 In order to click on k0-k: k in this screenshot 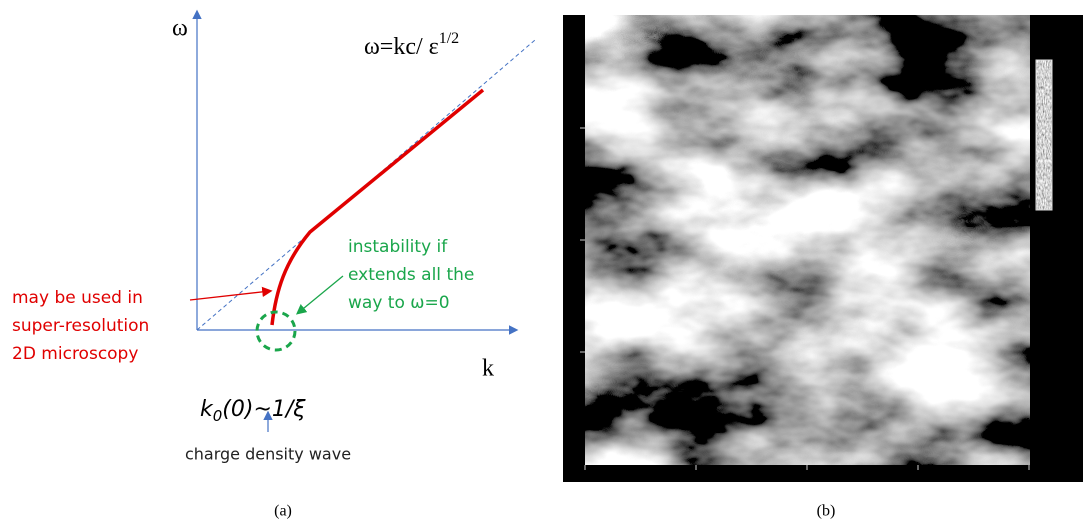, I will do `click(207, 409)`.